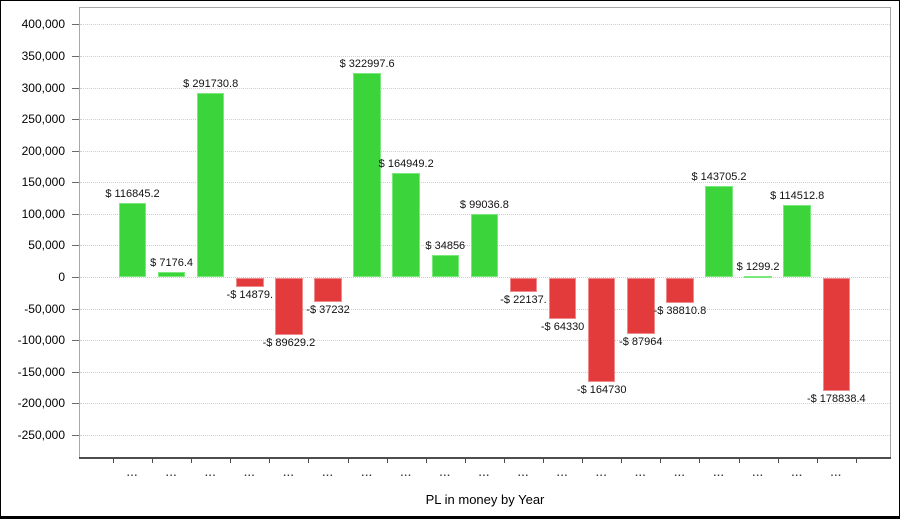 This screenshot has width=900, height=519. What do you see at coordinates (41, 403) in the screenshot?
I see `y-tick-label: -200,000` at bounding box center [41, 403].